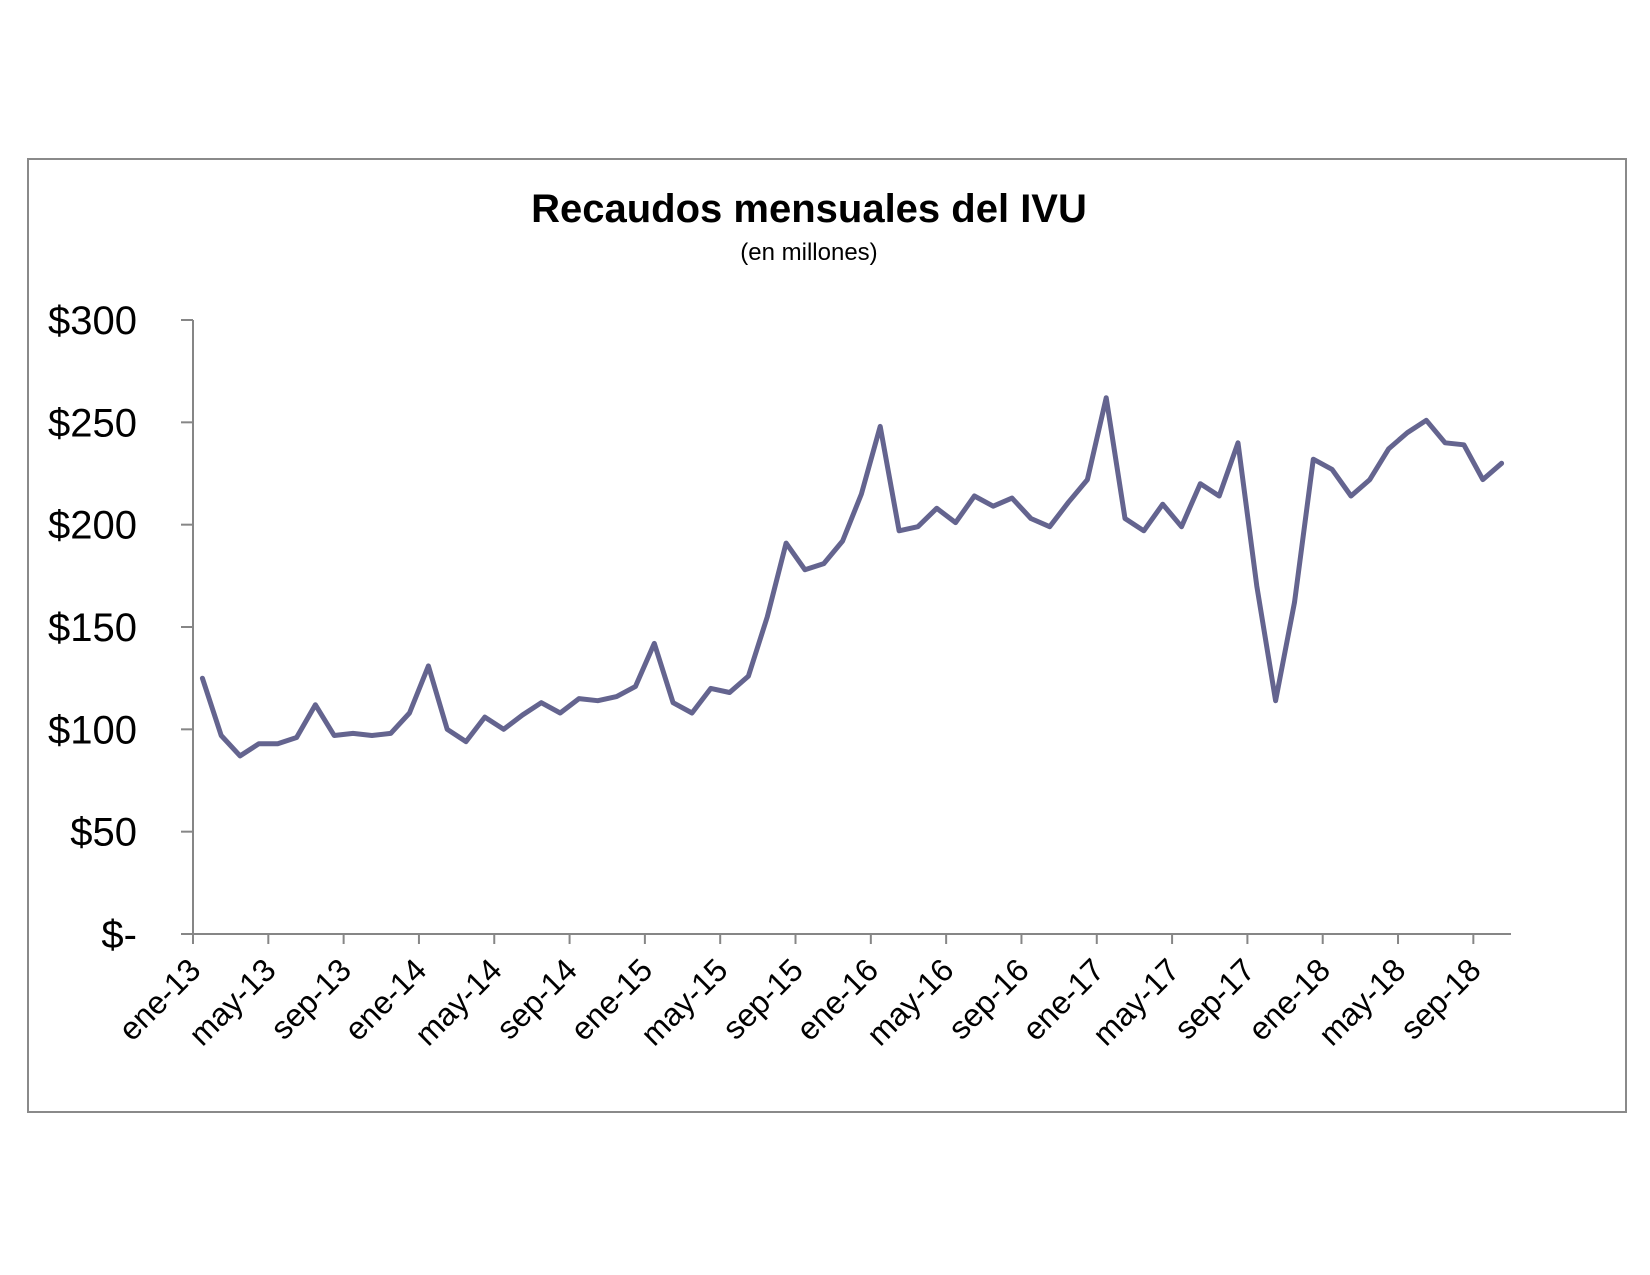  I want to click on y-axis-ticks: $- $50 $100 $150 $200 $250 $300, so click(120, 628).